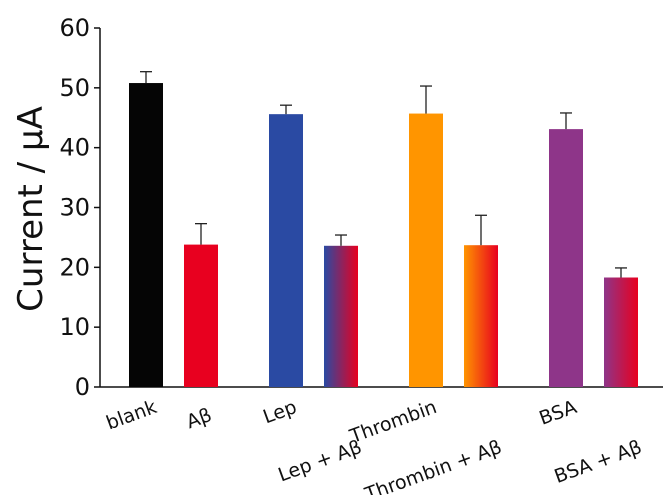 This screenshot has width=663, height=495. I want to click on x-tick-label: BSA, so click(557, 413).